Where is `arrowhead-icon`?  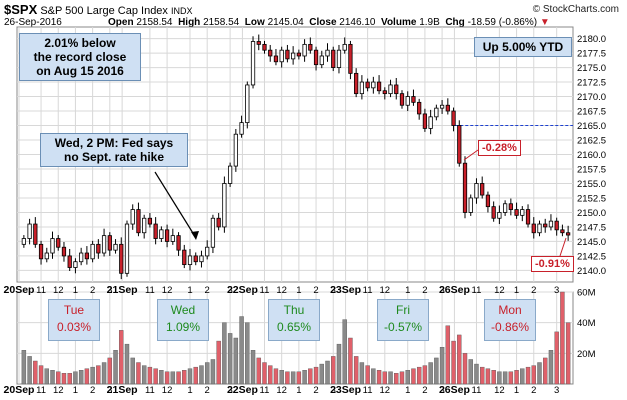 arrowhead-icon is located at coordinates (195, 235).